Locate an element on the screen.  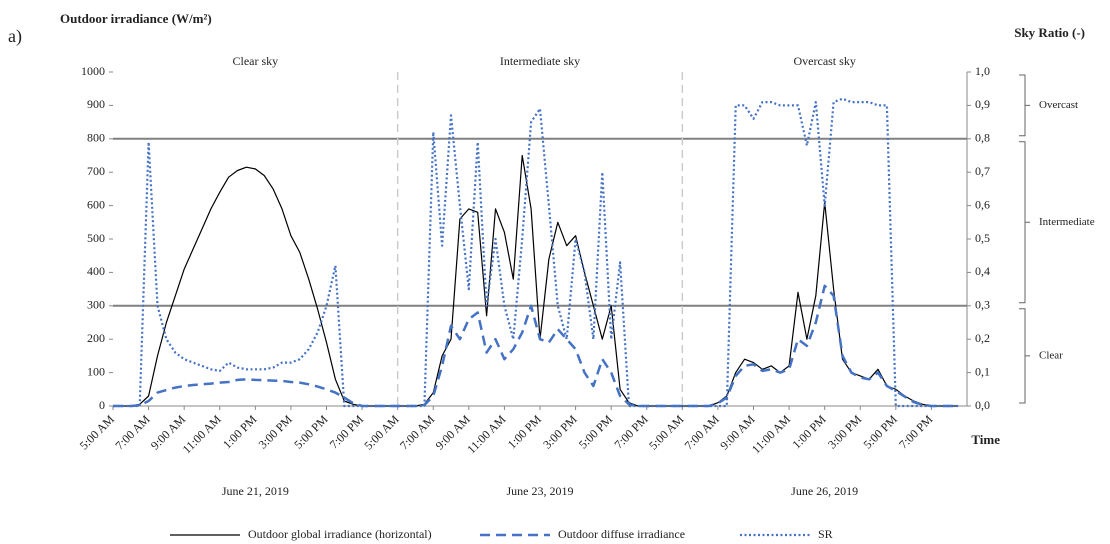
panel-date: June 26, 2019 is located at coordinates (824, 491).